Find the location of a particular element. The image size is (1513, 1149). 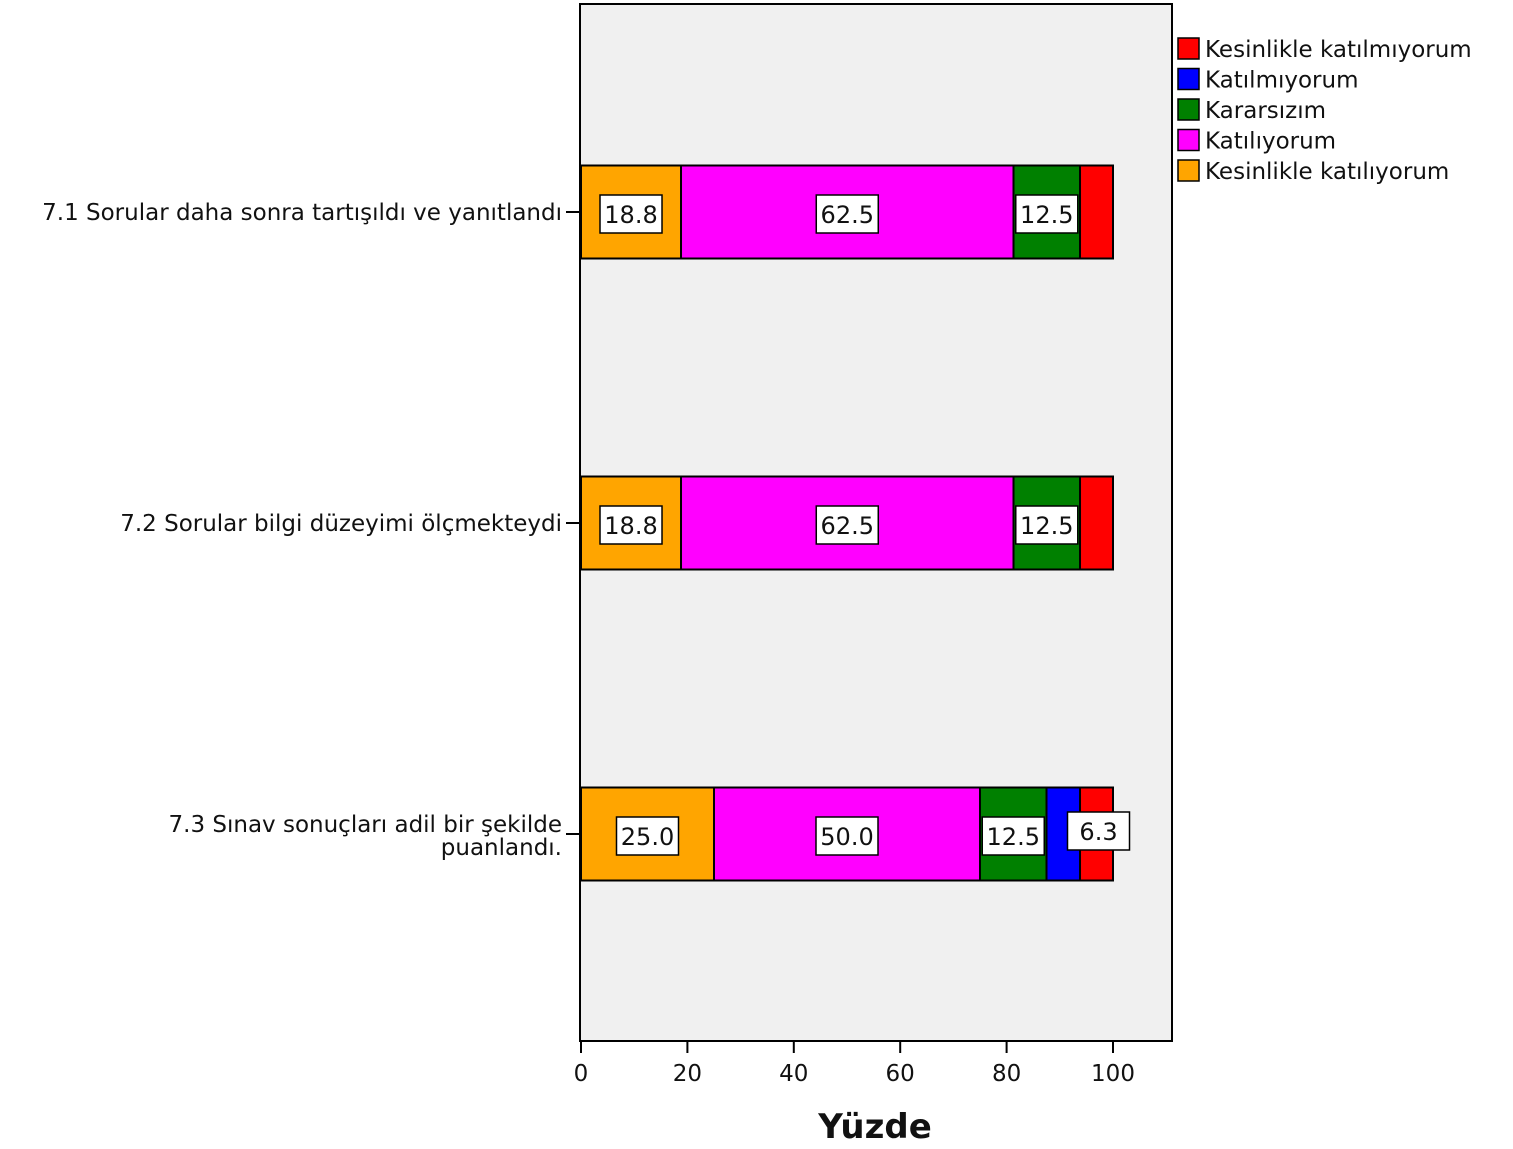

x-tick-label: 40 is located at coordinates (793, 1074).